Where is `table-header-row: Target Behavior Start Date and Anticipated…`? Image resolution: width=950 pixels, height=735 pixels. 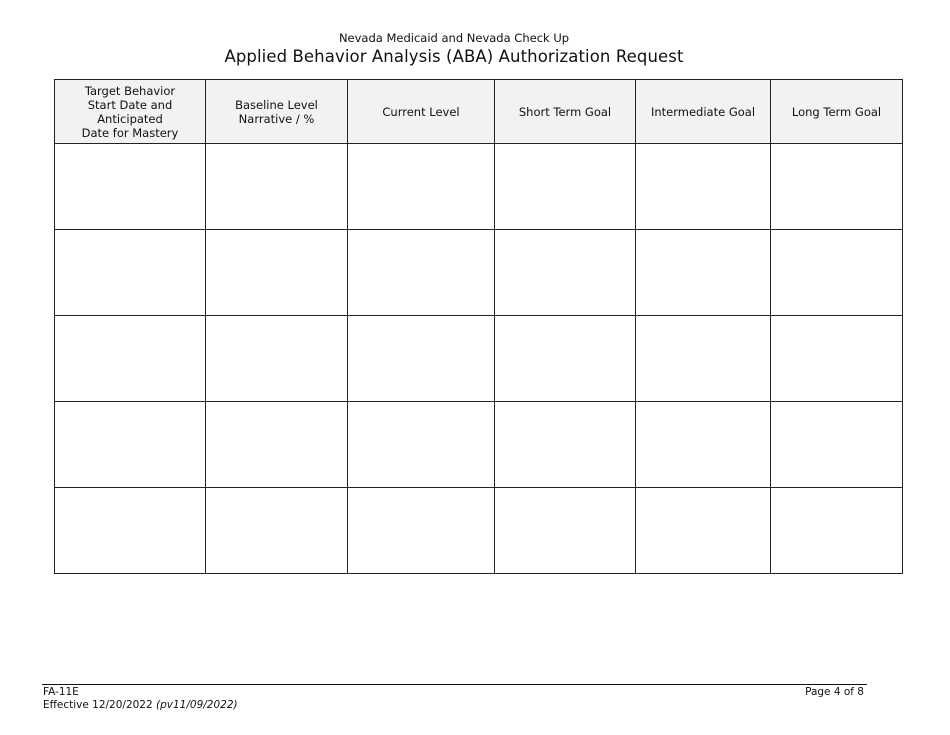
table-header-row: Target Behavior Start Date and Anticipated… is located at coordinates (478, 111).